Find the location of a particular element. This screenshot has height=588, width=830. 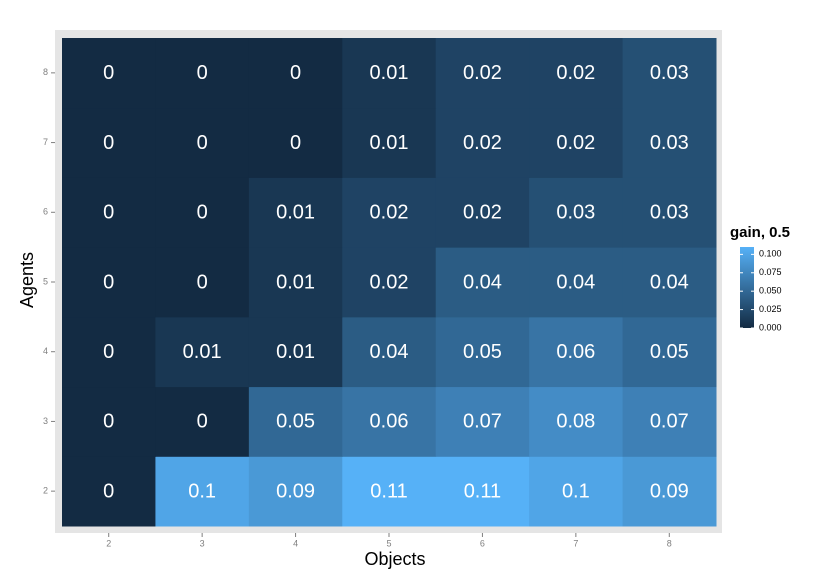

cell-label: 0.08 is located at coordinates (575, 422).